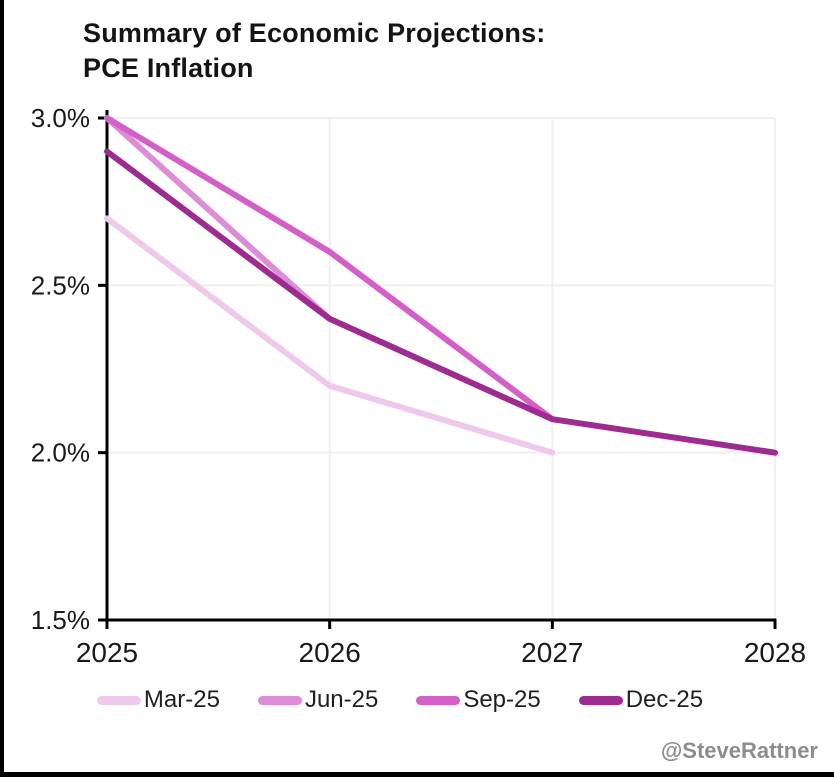 The width and height of the screenshot is (834, 777). Describe the element at coordinates (739, 750) in the screenshot. I see `watermark-credit: @SteveRattner` at that location.